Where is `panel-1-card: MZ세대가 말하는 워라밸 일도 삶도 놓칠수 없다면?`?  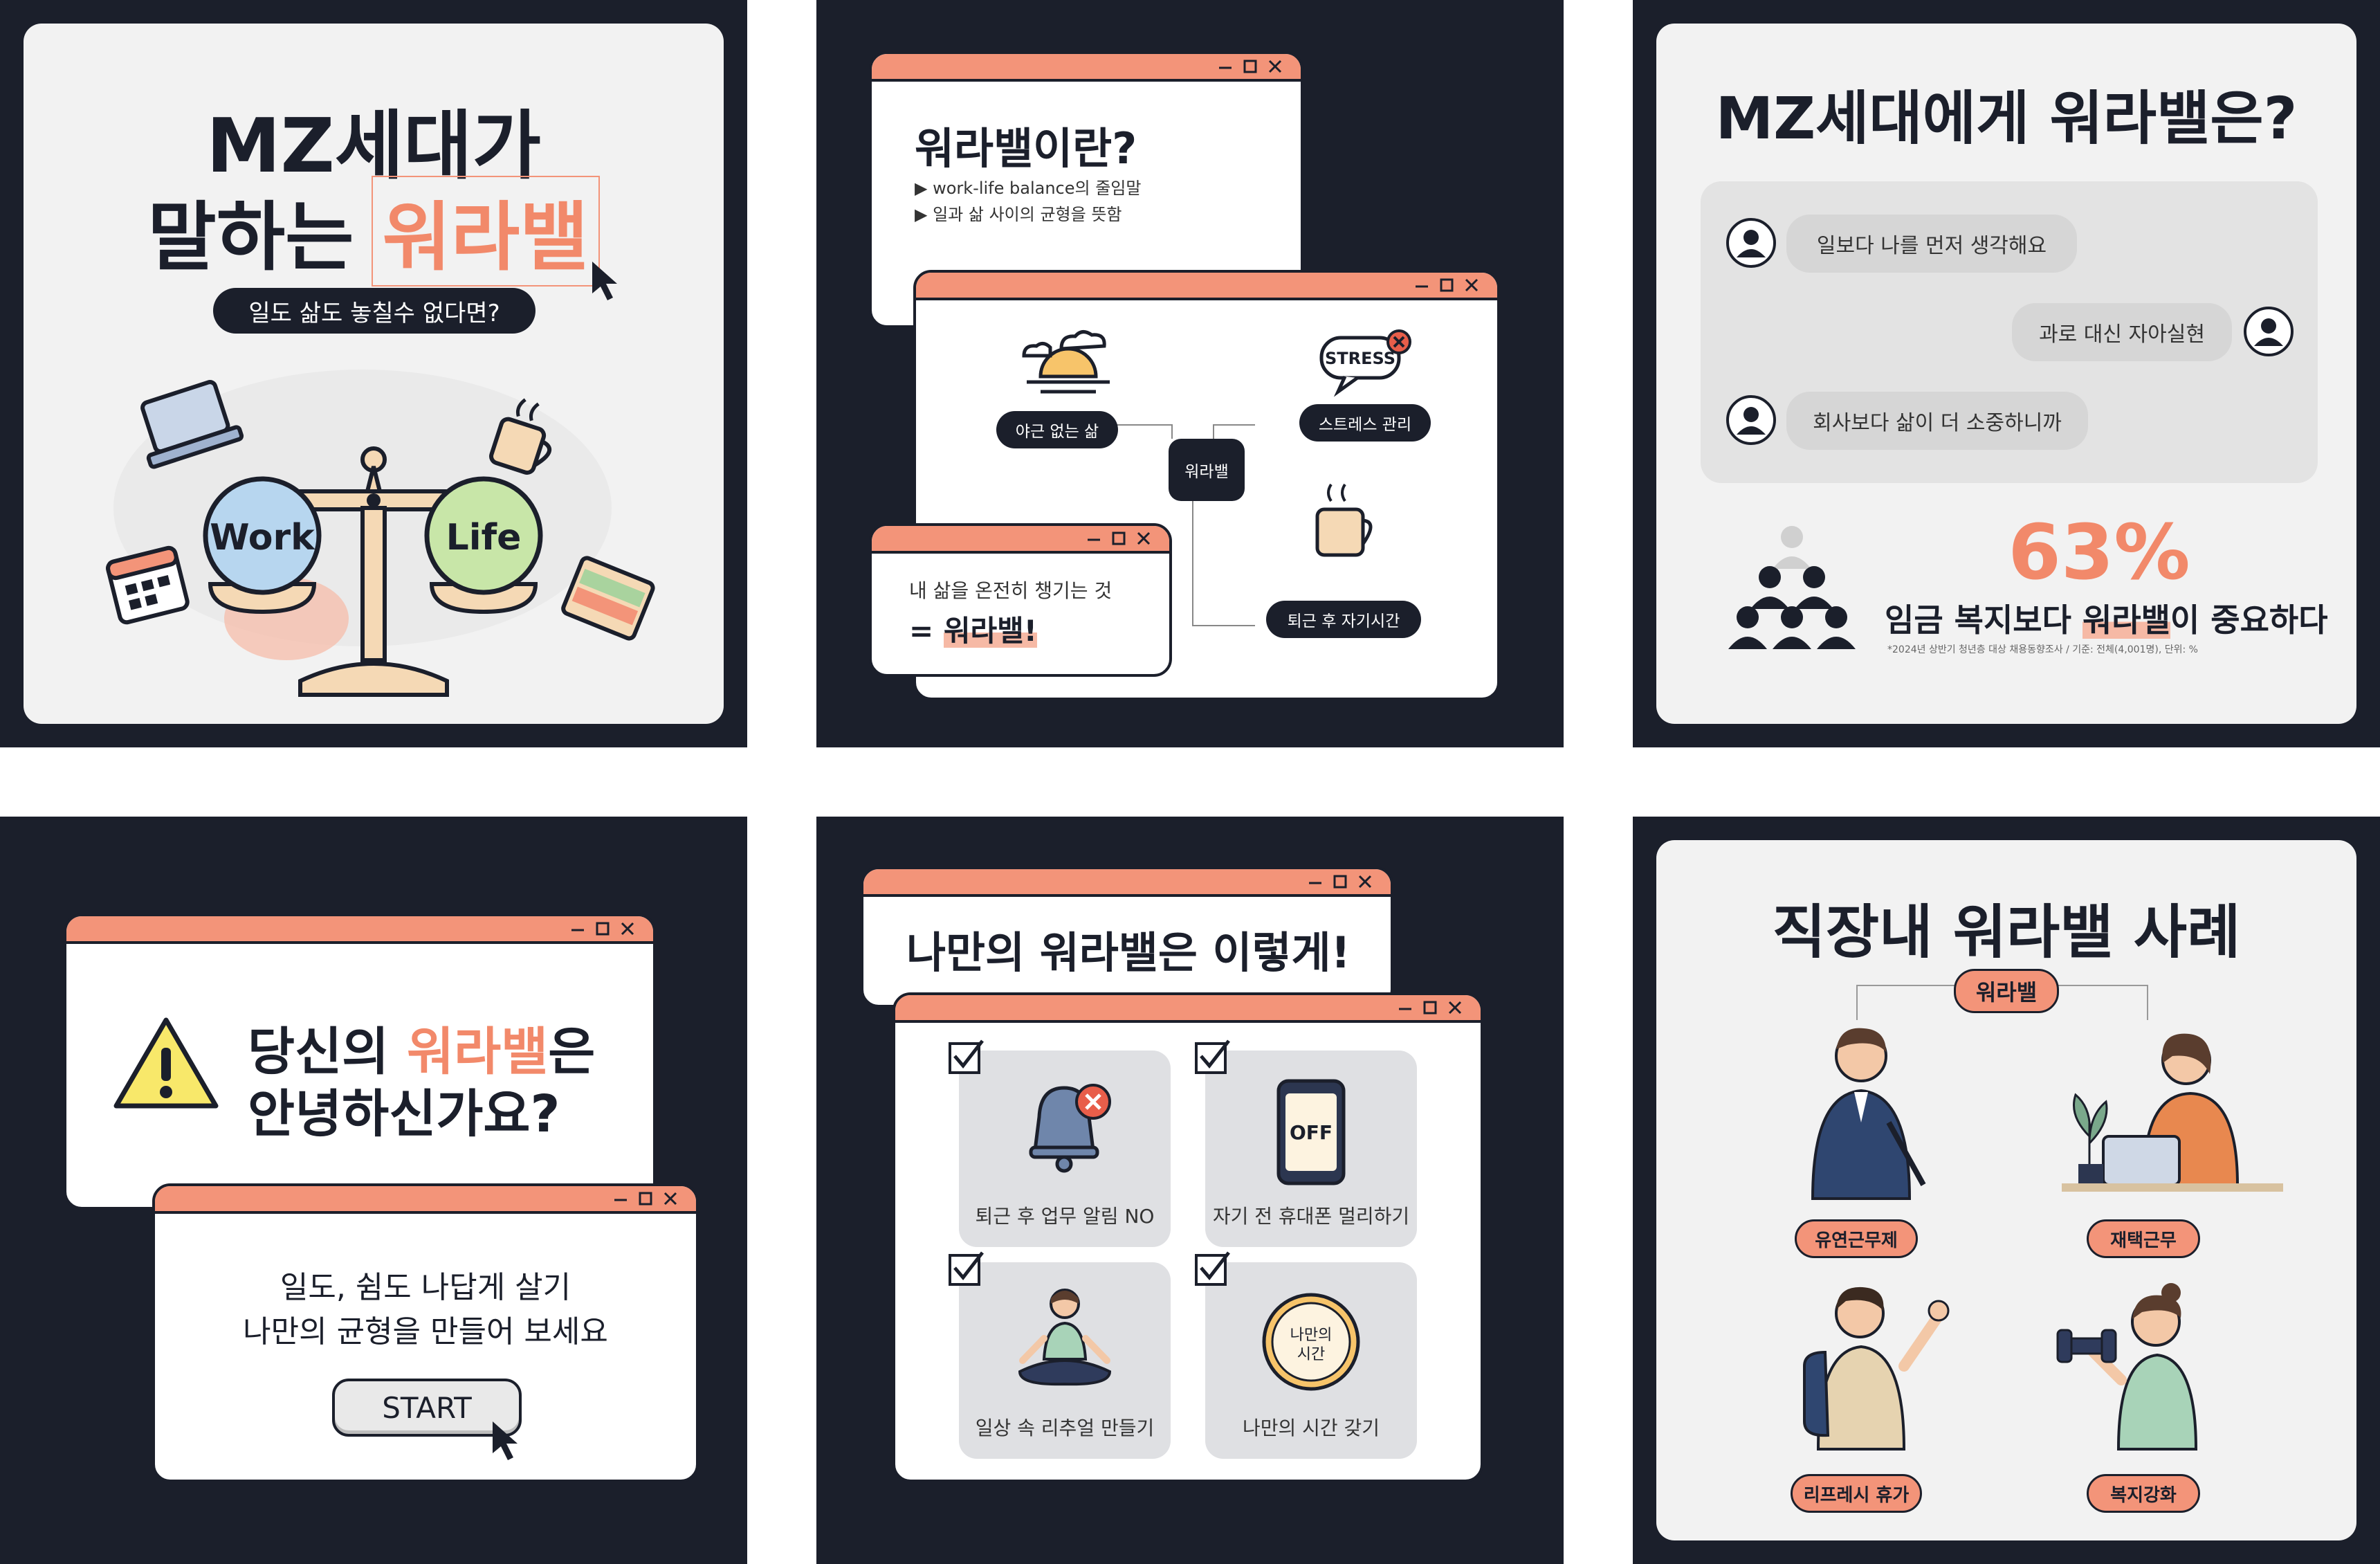
panel-1-card: MZ세대가 말하는 워라밸 일도 삶도 놓칠수 없다면? is located at coordinates (374, 374).